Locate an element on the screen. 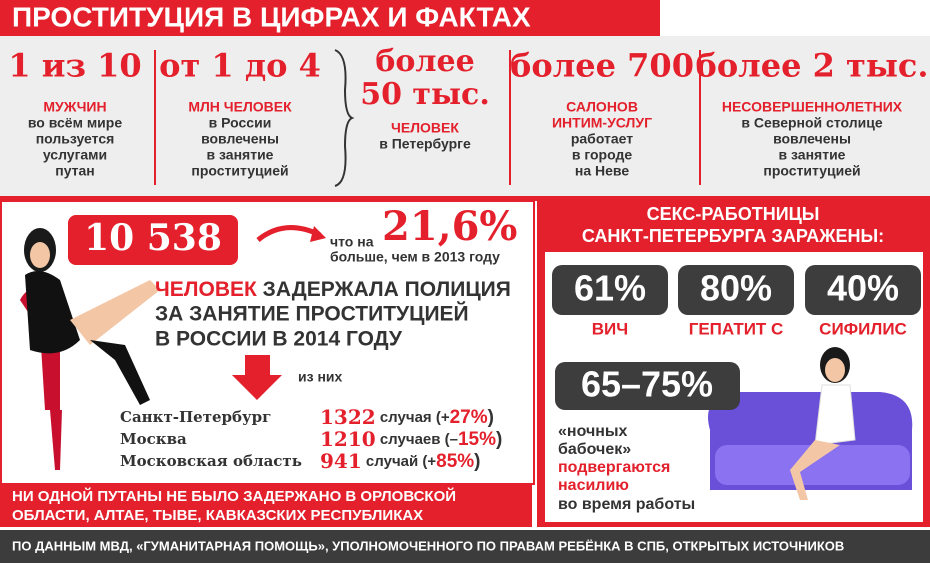 The width and height of the screenshot is (930, 563). stat-label: САЛОНОВ is located at coordinates (602, 107).